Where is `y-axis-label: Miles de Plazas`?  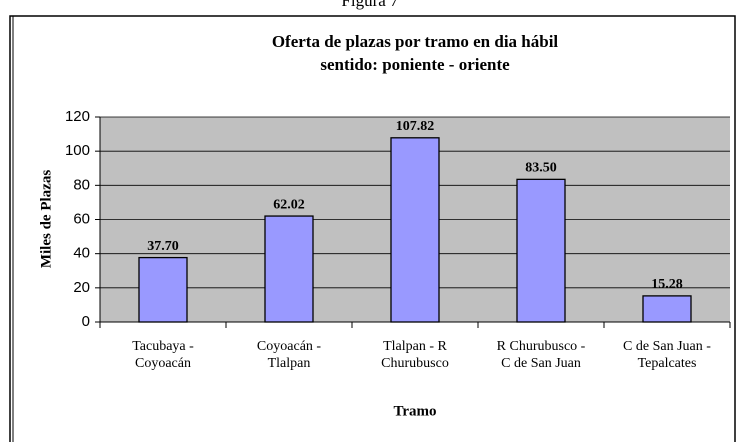 y-axis-label: Miles de Plazas is located at coordinates (46, 219).